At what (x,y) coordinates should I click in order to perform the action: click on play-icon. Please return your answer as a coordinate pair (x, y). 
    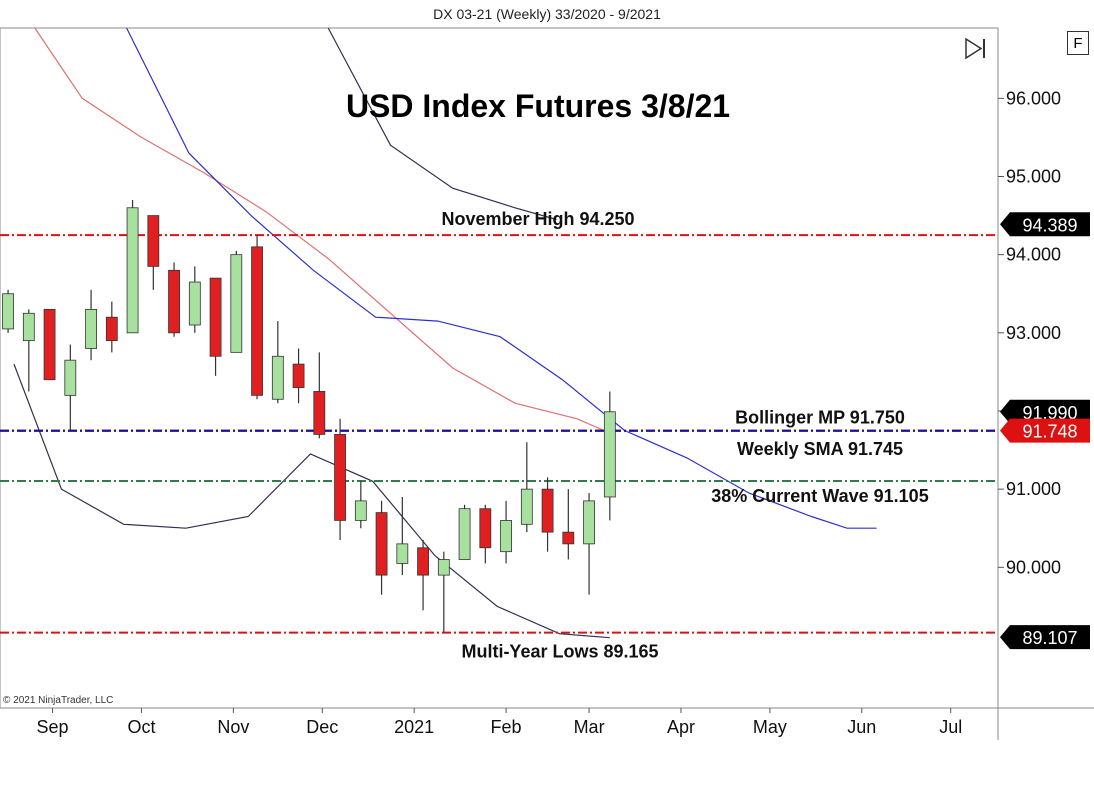
    Looking at the image, I should click on (975, 48).